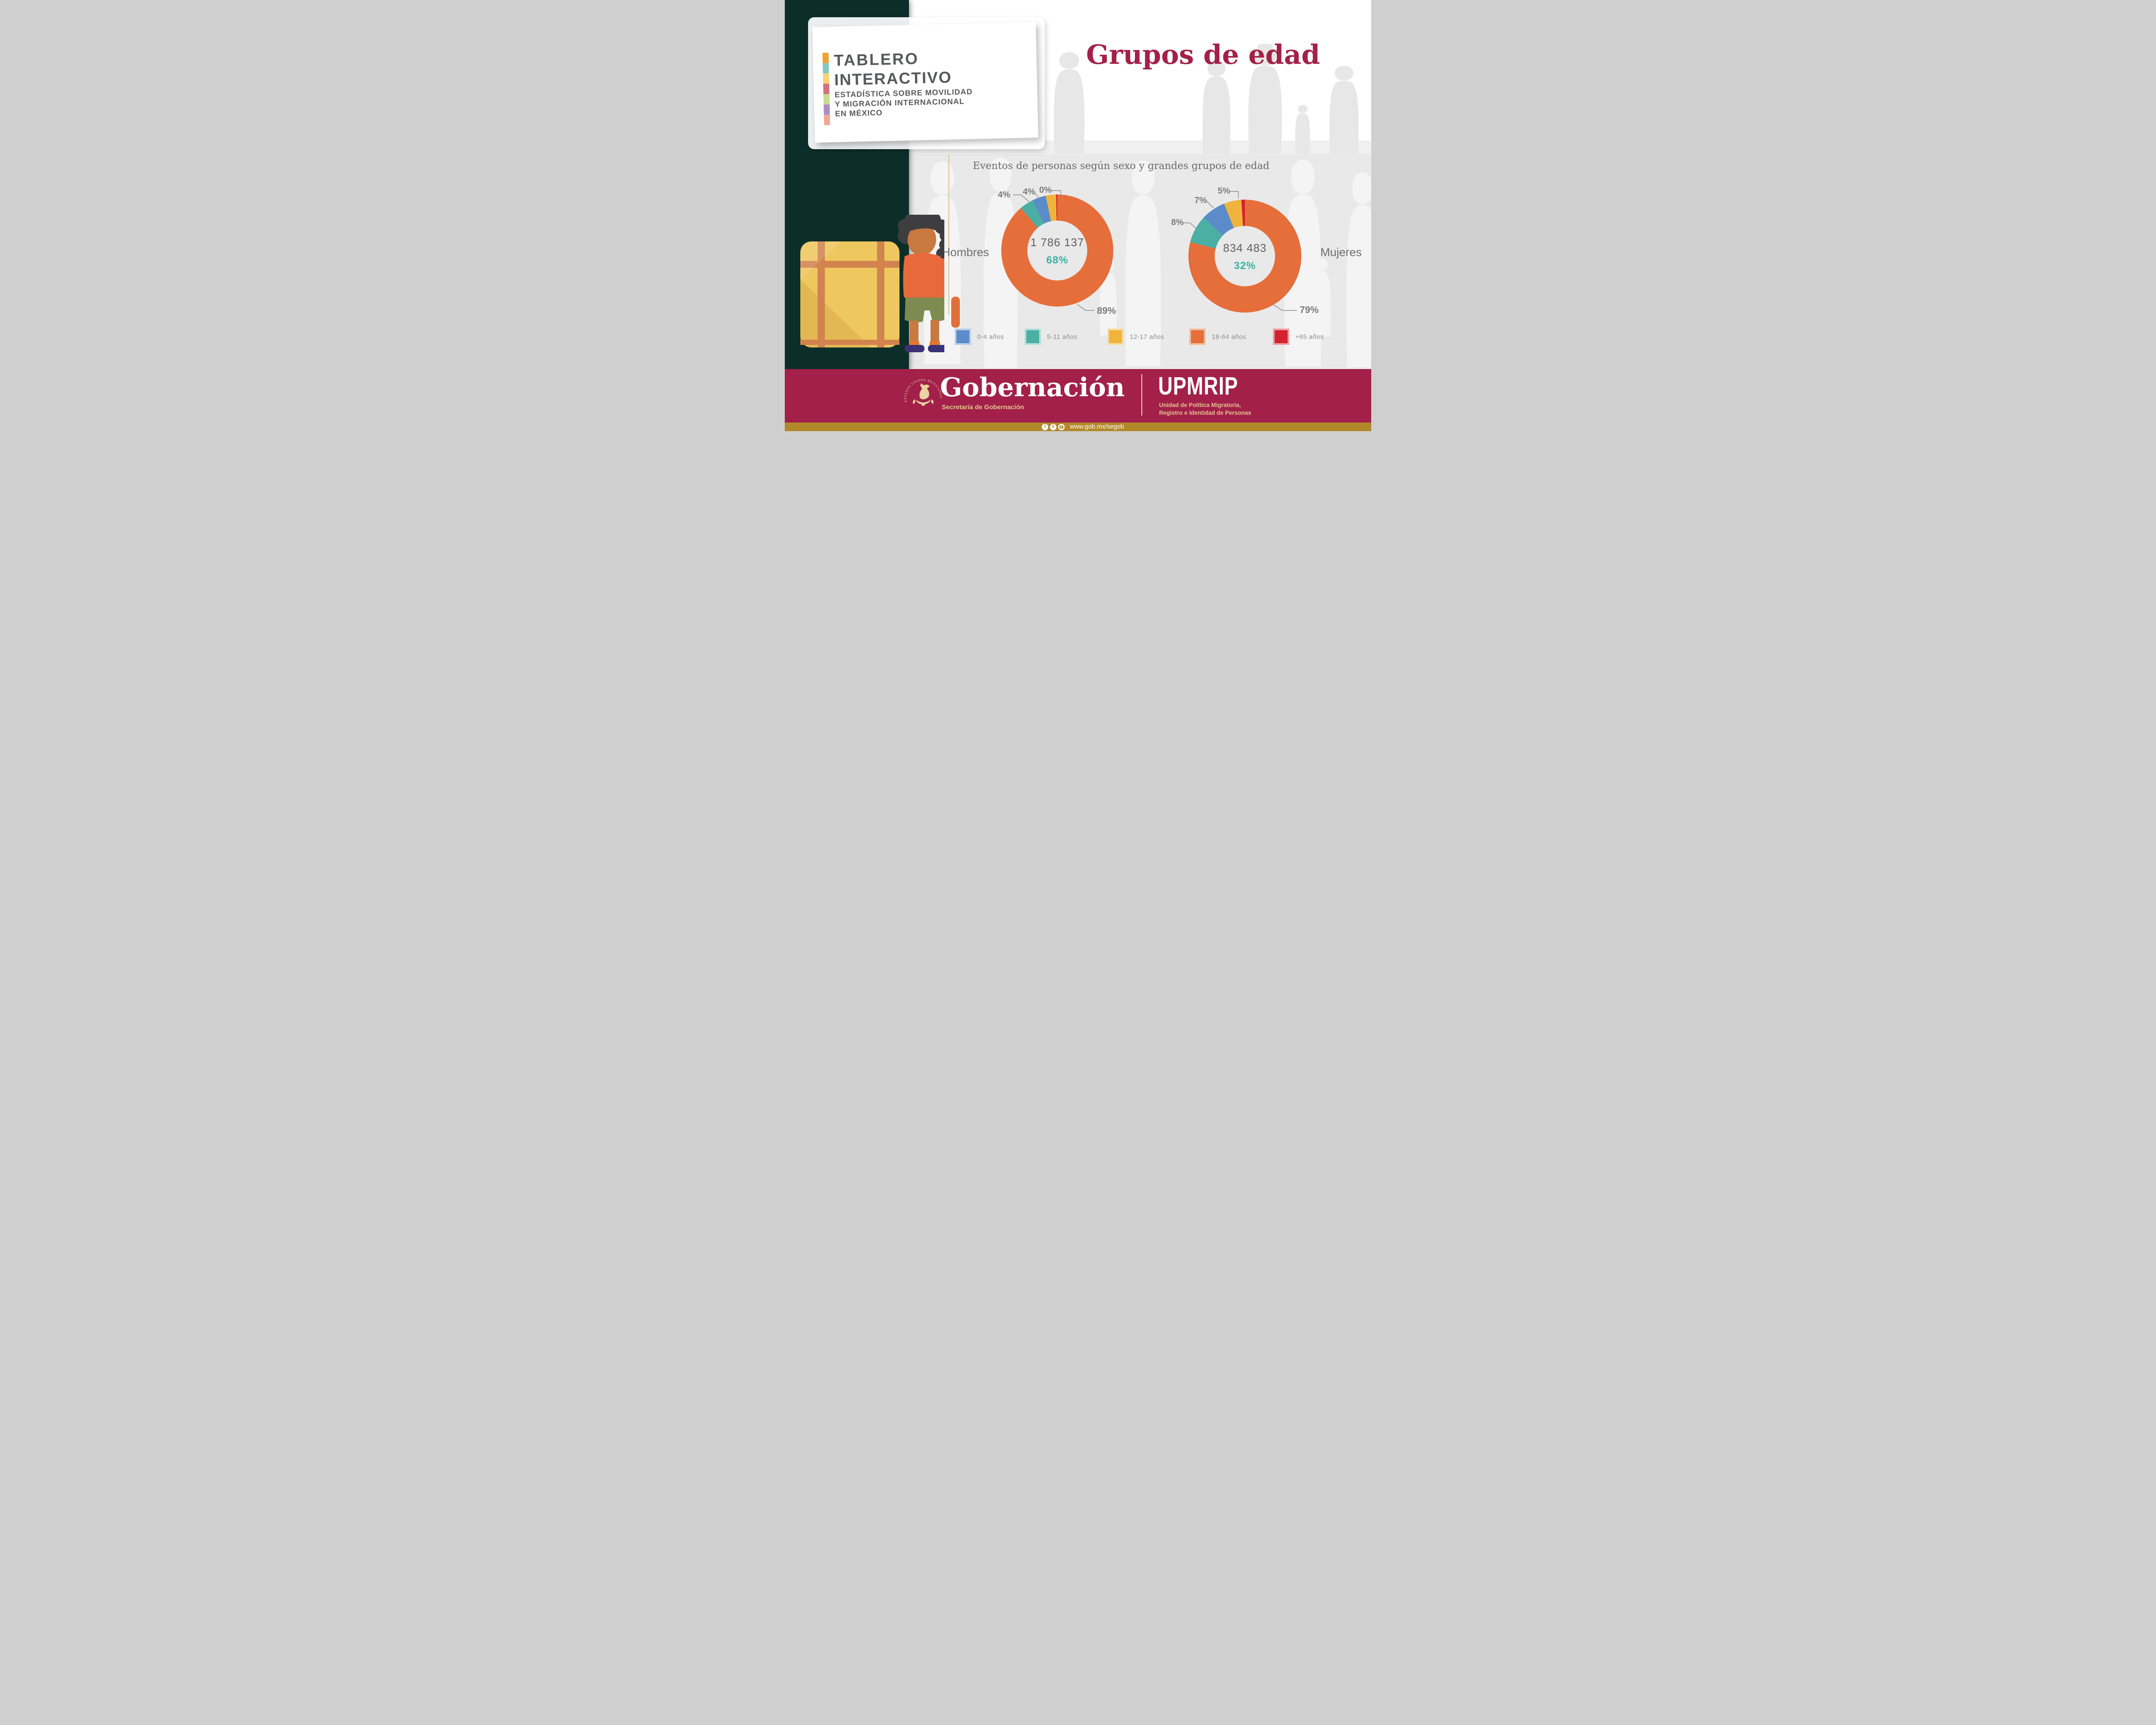  What do you see at coordinates (1245, 266) in the screenshot?
I see `share-mujeres: 32%` at bounding box center [1245, 266].